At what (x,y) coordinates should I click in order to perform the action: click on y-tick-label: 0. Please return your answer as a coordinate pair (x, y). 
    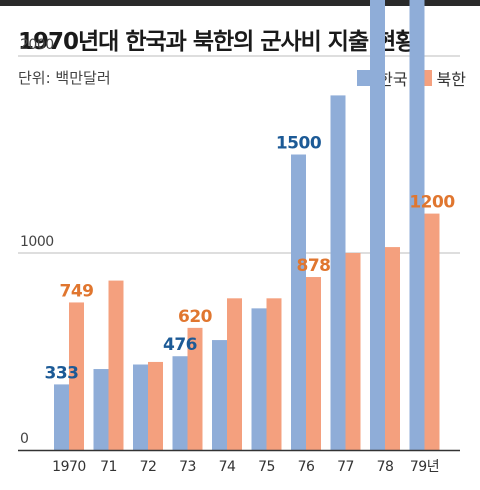
    Looking at the image, I should click on (24, 439).